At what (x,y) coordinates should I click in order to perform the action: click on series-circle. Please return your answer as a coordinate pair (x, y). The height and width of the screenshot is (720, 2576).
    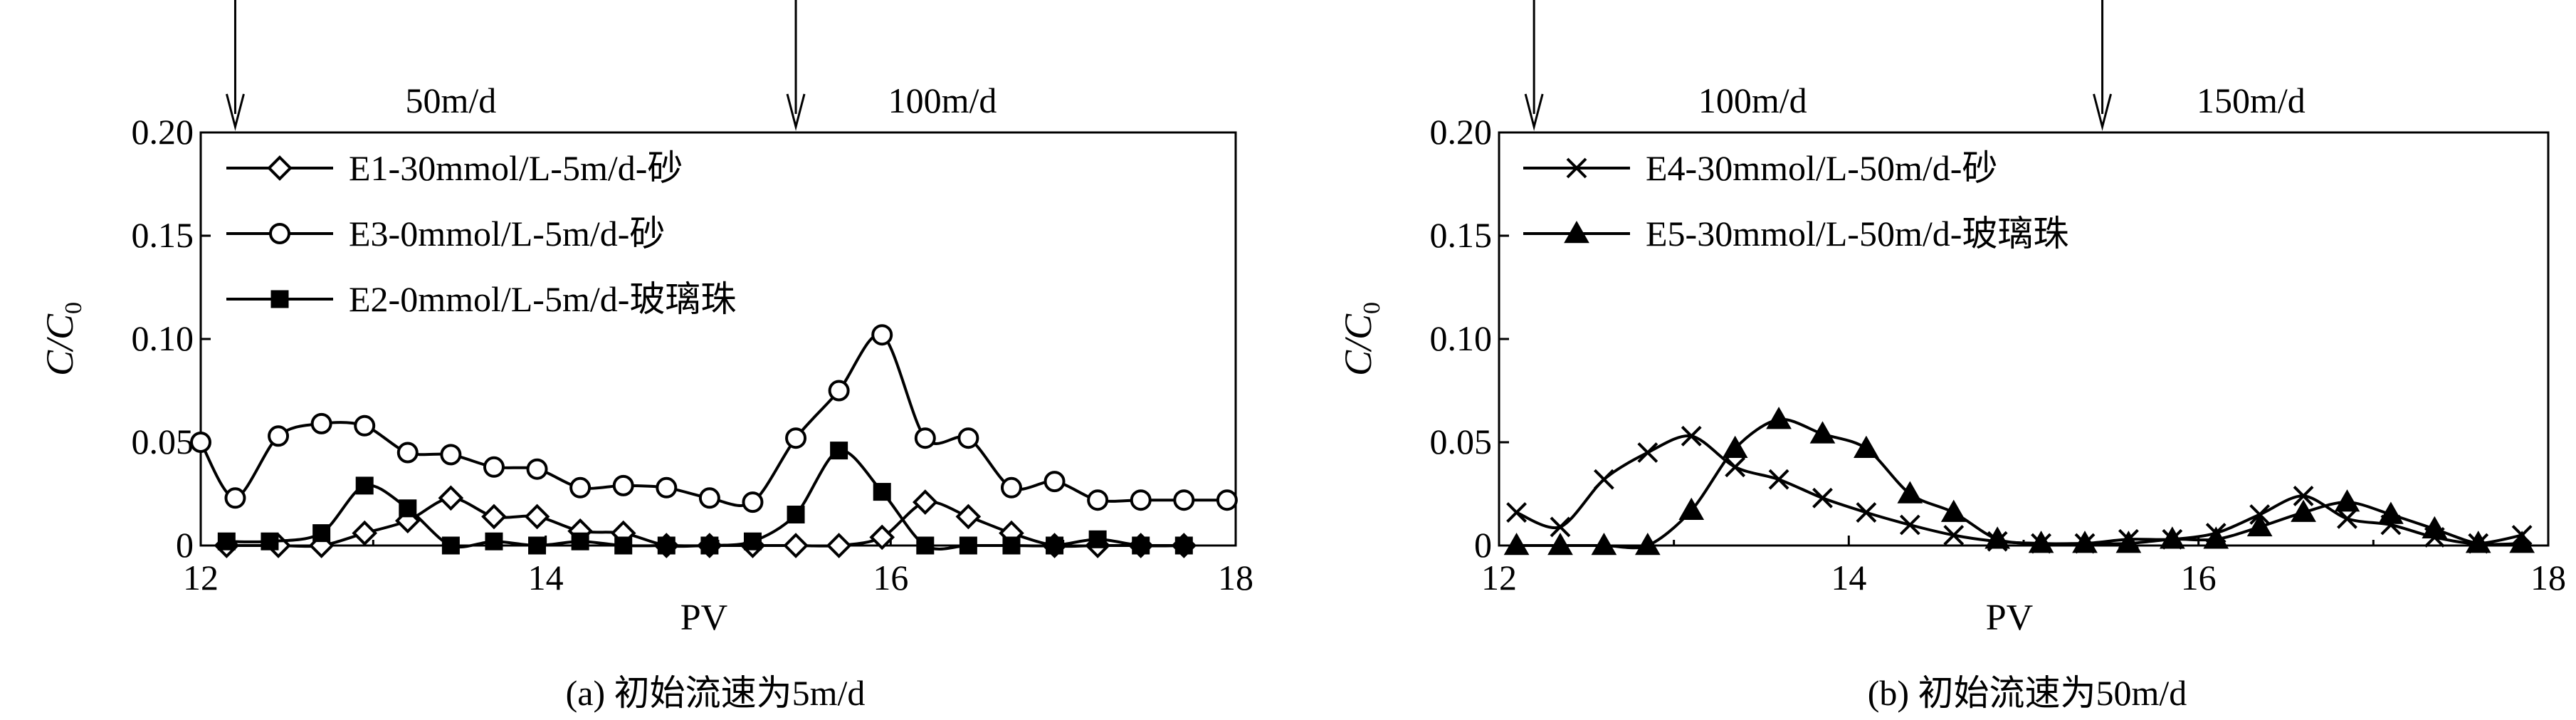
    Looking at the image, I should click on (714, 418).